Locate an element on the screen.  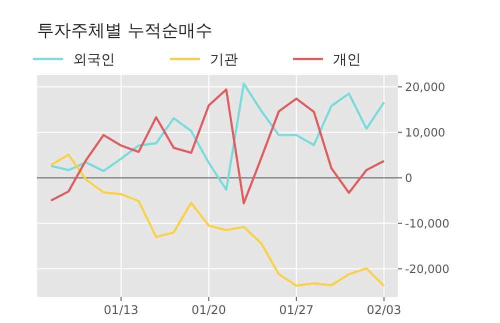
y-tick-label: -20,000 is located at coordinates (427, 269).